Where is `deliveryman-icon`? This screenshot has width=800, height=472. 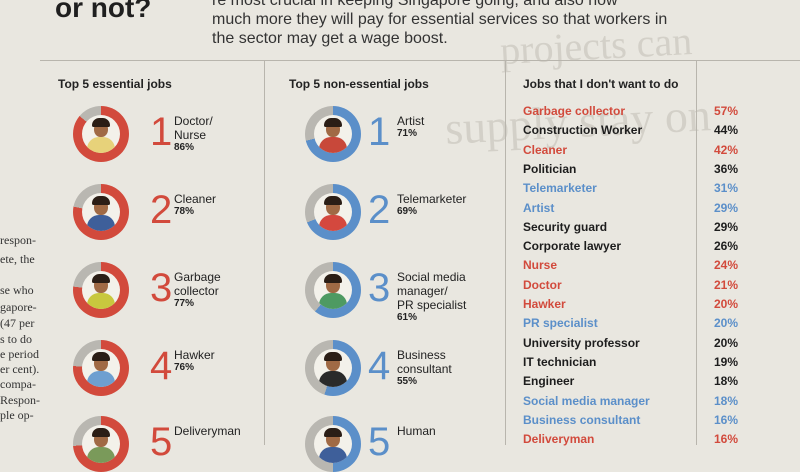 deliveryman-icon is located at coordinates (101, 444).